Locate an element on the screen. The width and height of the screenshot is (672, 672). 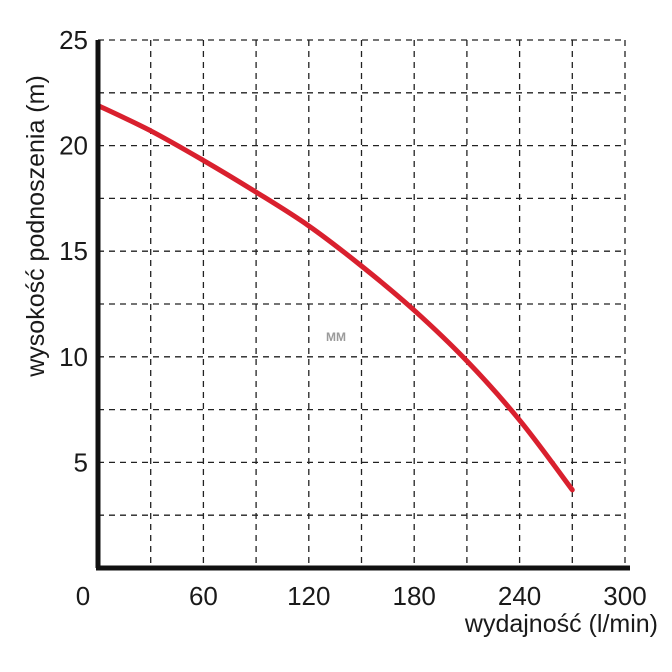
x-axis-title: wydajność (l/min) is located at coordinates (561, 624).